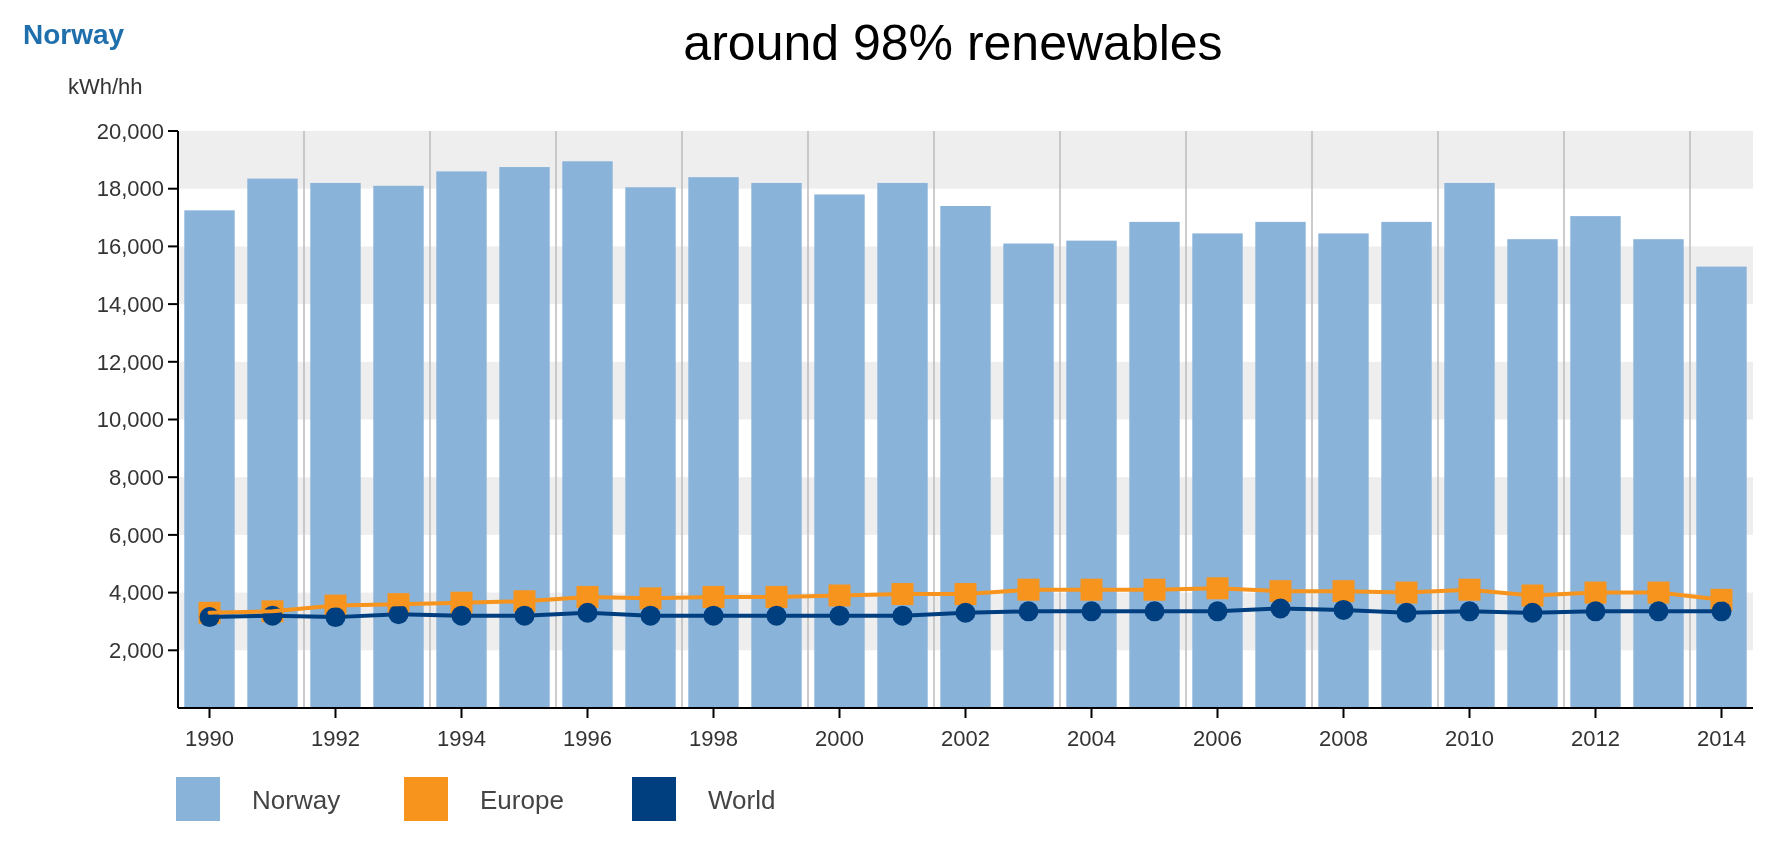 The image size is (1786, 847). I want to click on y-tick-label: 20,000, so click(130, 131).